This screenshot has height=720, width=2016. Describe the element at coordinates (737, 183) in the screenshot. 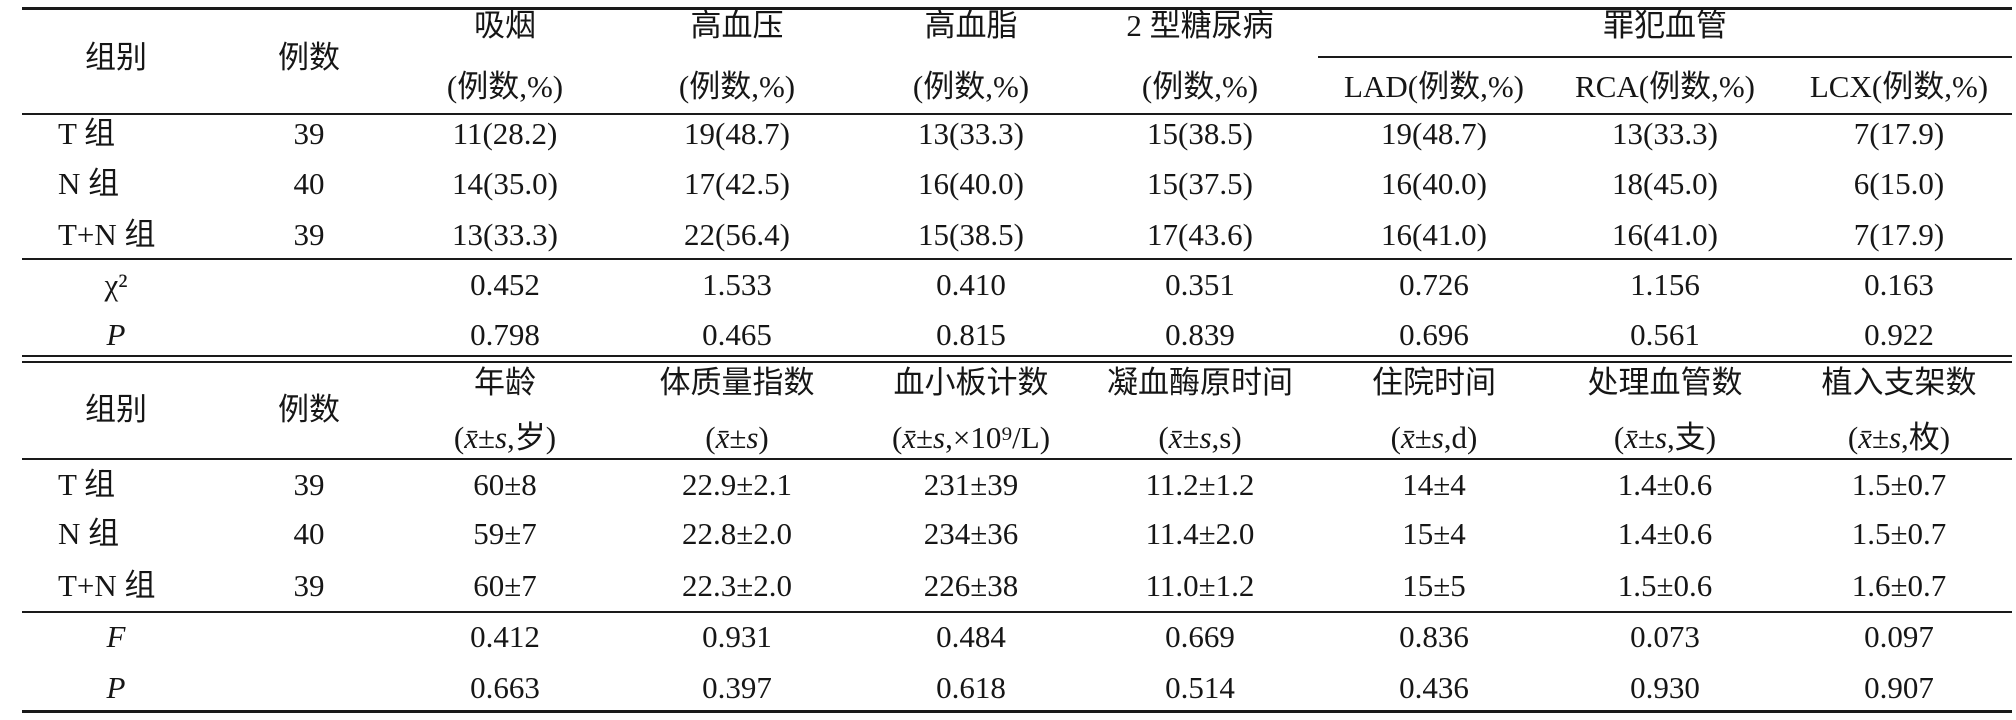

I see `table-cell: 17(42.5)` at that location.